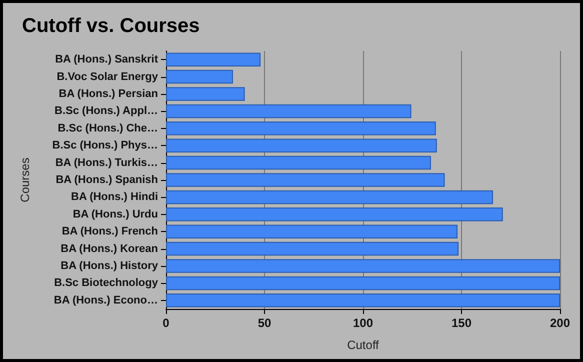  I want to click on y-tick-label: B.Sc Biotechnology, so click(106, 283).